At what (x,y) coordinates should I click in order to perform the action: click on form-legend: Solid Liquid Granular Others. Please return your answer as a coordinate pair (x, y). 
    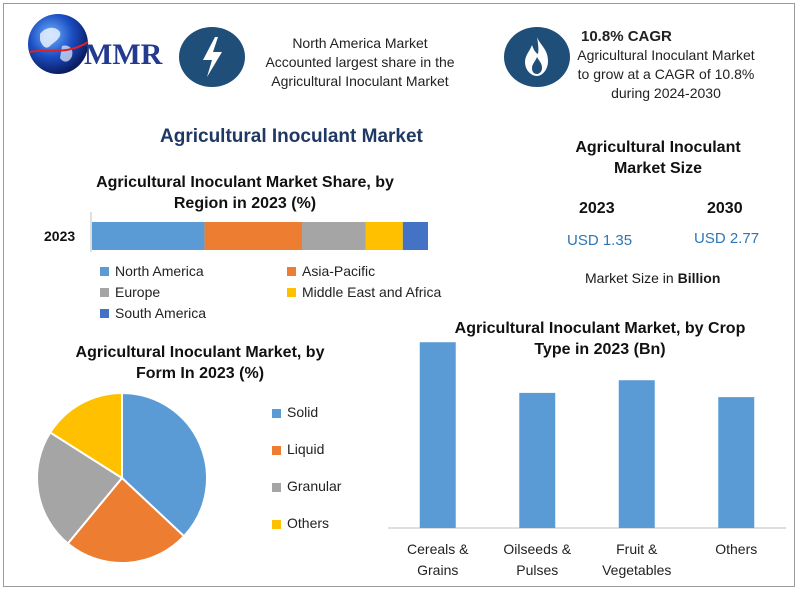
    Looking at the image, I should click on (327, 478).